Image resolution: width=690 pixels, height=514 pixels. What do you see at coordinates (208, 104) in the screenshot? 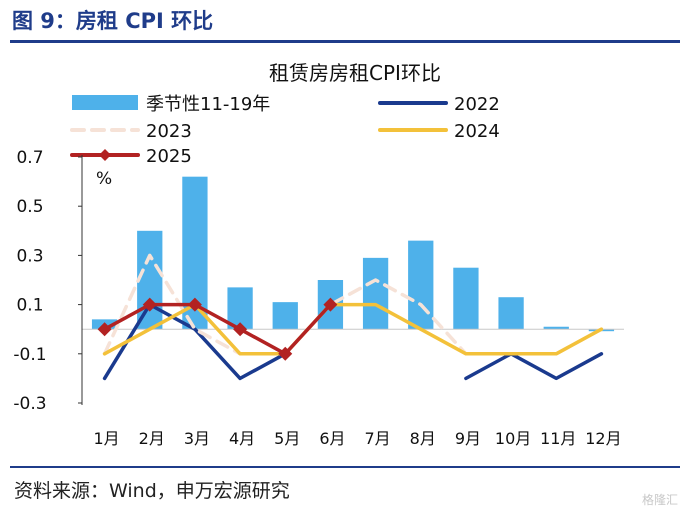
I see `legend-label-季节性11-19年: 季节性11-19年` at bounding box center [208, 104].